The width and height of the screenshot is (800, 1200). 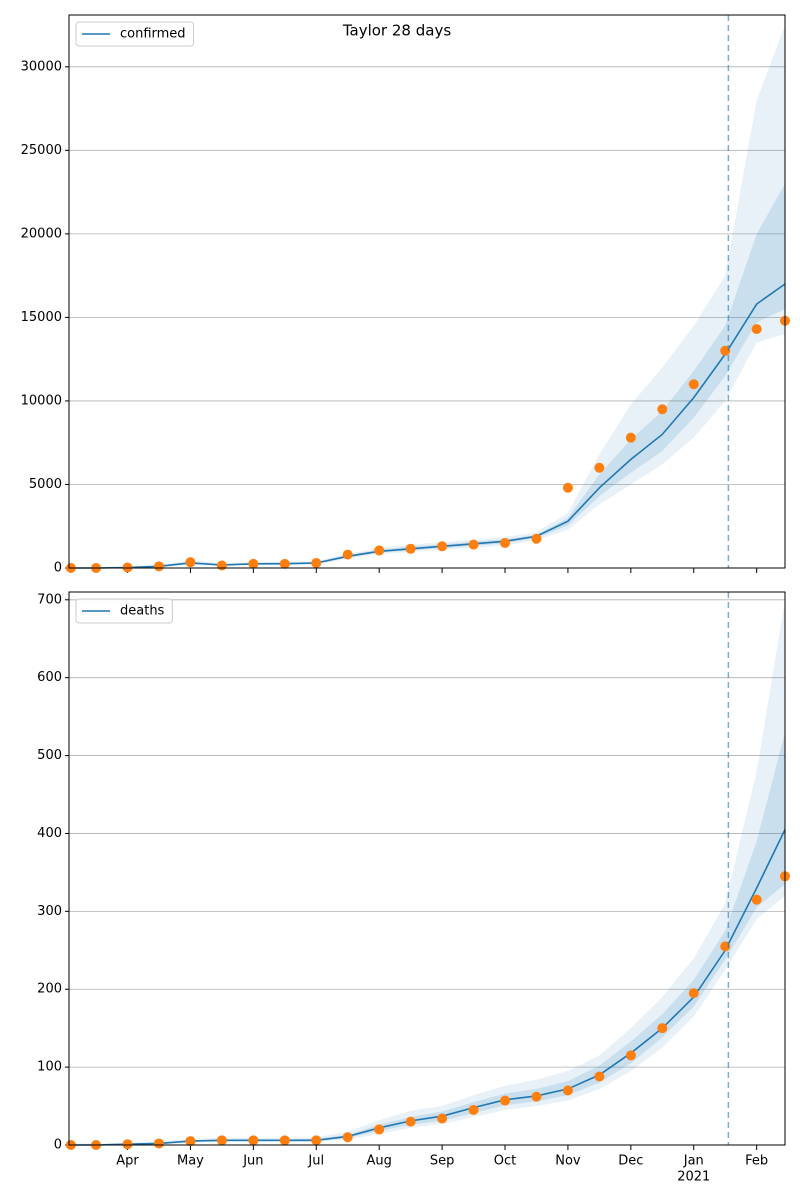 What do you see at coordinates (693, 1177) in the screenshot?
I see `x-sublabel: 2021` at bounding box center [693, 1177].